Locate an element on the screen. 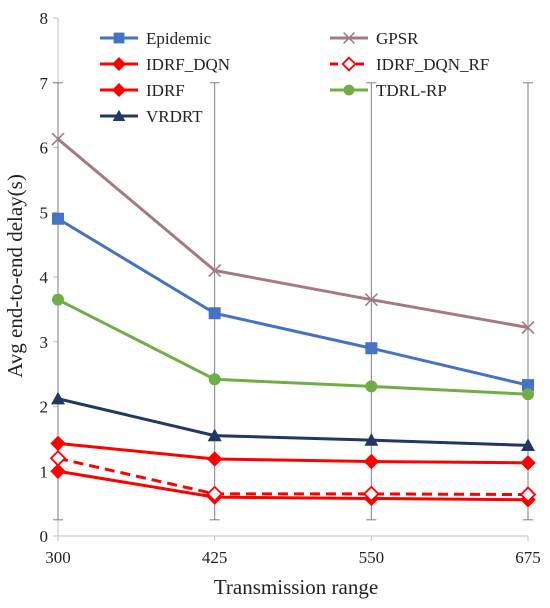 The image size is (550, 608). y-axis-ticks: 0 1 2 3 4 5 6 7 8 is located at coordinates (49, 277).